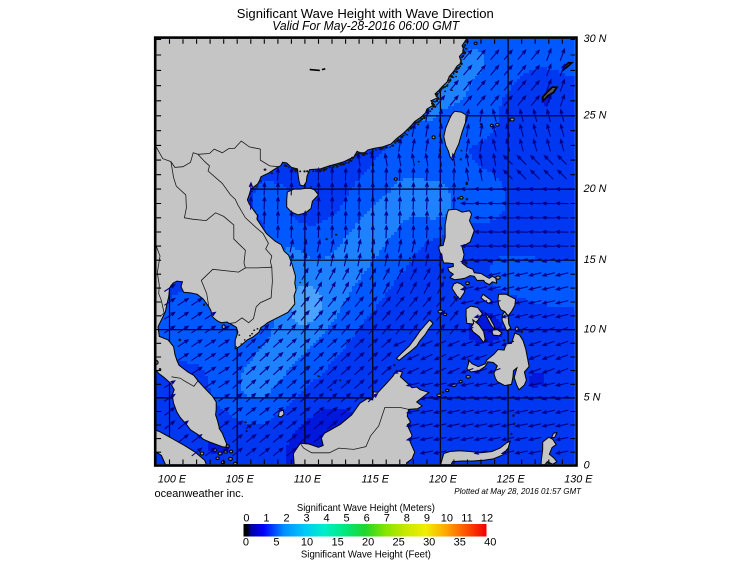 The width and height of the screenshot is (755, 565). I want to click on svg-text: 2, so click(286, 519).